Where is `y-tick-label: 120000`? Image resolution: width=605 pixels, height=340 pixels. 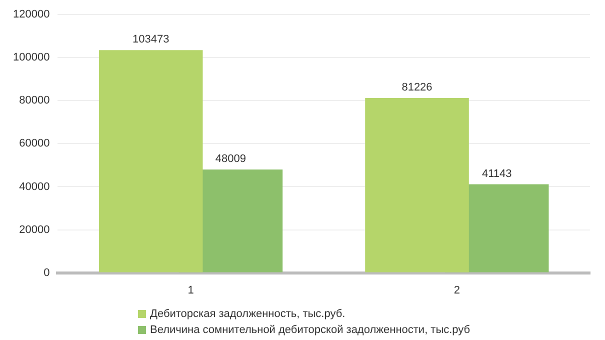
y-tick-label: 120000 is located at coordinates (31, 14).